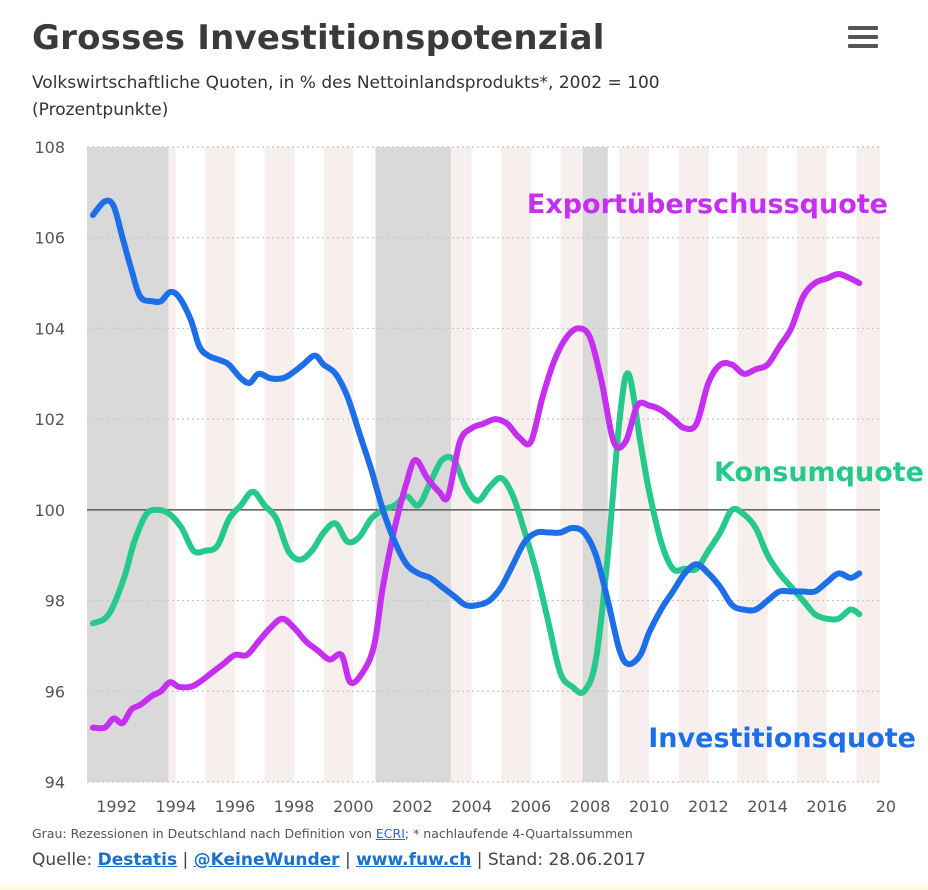  What do you see at coordinates (530, 806) in the screenshot?
I see `x-tick-label: 2006` at bounding box center [530, 806].